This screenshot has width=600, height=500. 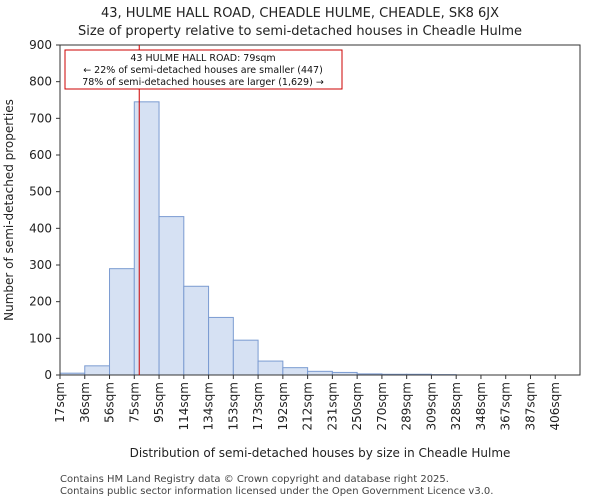 I want to click on x-tick-label: 309sqm, so click(x=431, y=406).